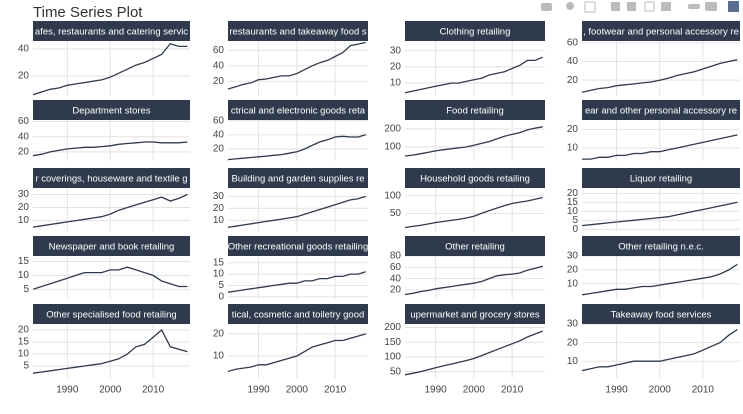  Describe the element at coordinates (666, 6) in the screenshot. I see `home-icon` at that location.